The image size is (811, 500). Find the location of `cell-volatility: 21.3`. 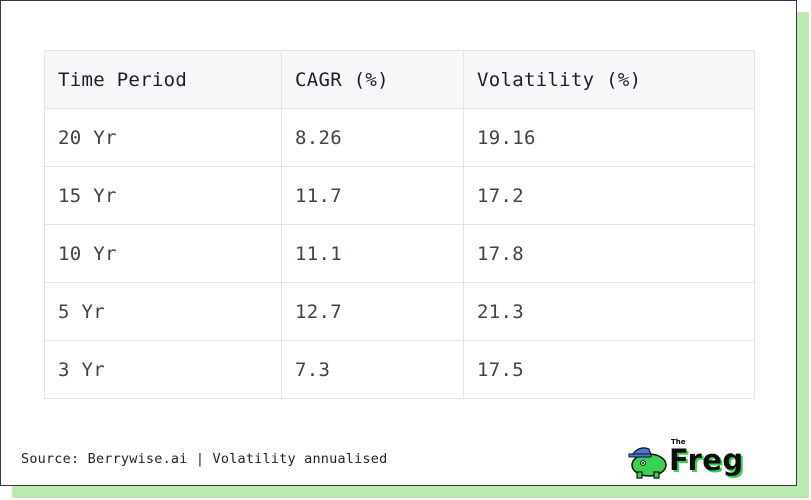

cell-volatility: 21.3 is located at coordinates (609, 311).